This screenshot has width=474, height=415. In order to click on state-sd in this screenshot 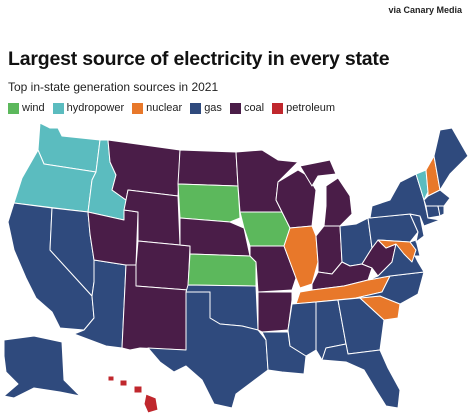, I will do `click(209, 203)`.